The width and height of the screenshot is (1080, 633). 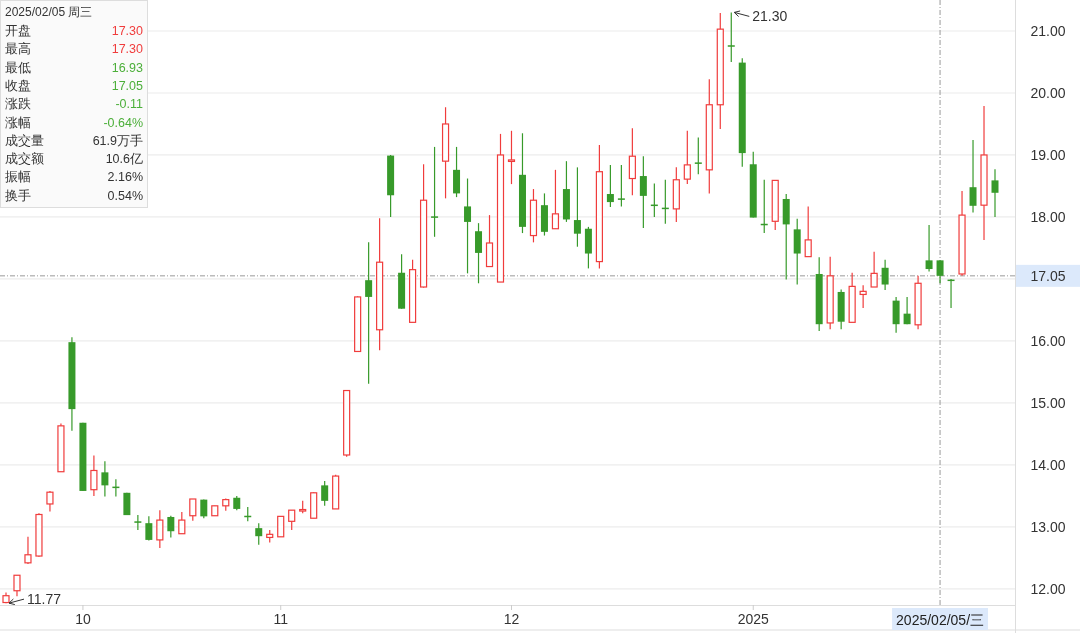 I want to click on x-tick-label: 10, so click(x=83, y=619).